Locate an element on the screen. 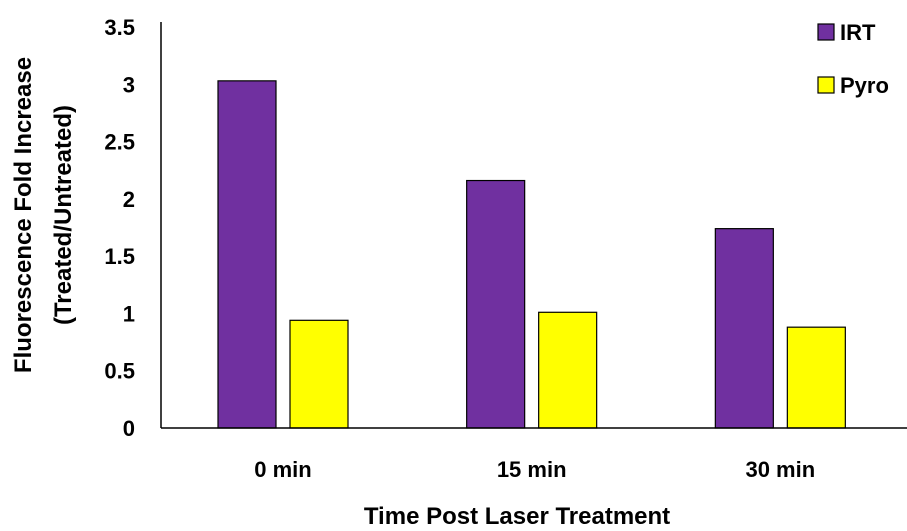 Image resolution: width=907 pixels, height=531 pixels. legend-swatch-irt is located at coordinates (826, 32).